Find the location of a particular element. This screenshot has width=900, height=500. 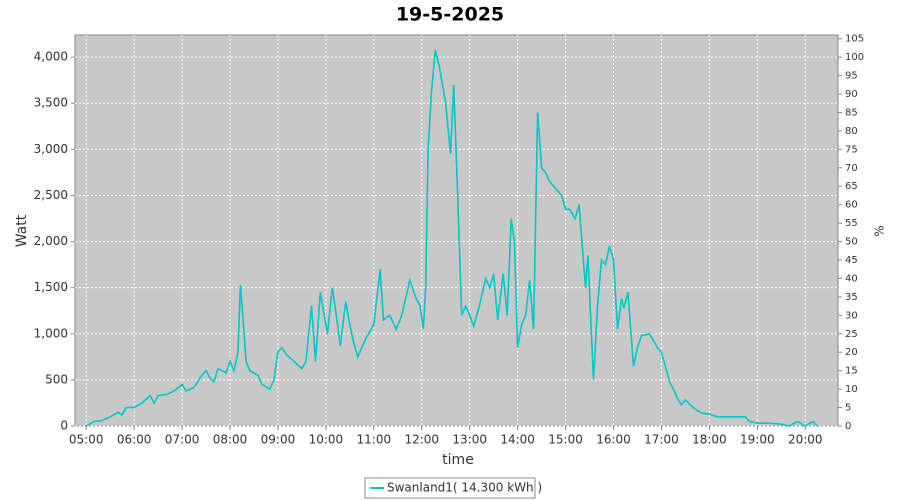

y2-tick-label: 105 is located at coordinates (854, 39).